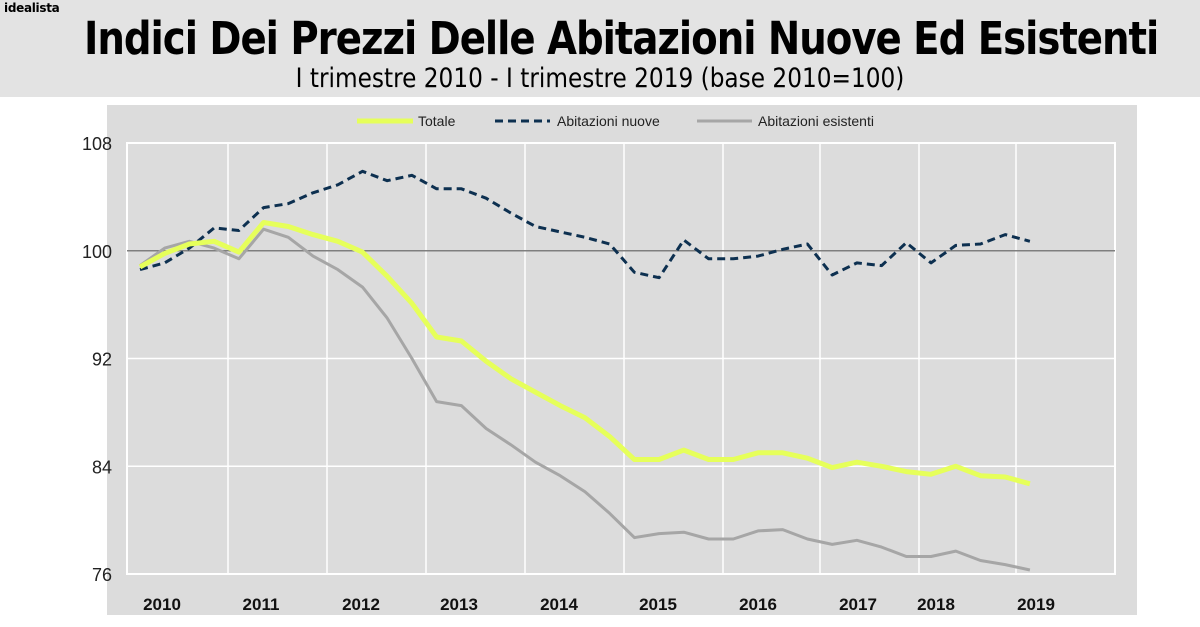 This screenshot has height=627, width=1200. What do you see at coordinates (437, 121) in the screenshot?
I see `legend-label: Totale` at bounding box center [437, 121].